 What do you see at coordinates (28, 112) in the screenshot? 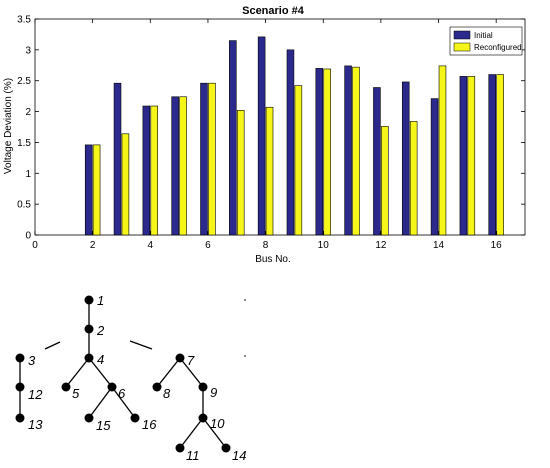
I see `y-tick-label: 2` at bounding box center [28, 112].